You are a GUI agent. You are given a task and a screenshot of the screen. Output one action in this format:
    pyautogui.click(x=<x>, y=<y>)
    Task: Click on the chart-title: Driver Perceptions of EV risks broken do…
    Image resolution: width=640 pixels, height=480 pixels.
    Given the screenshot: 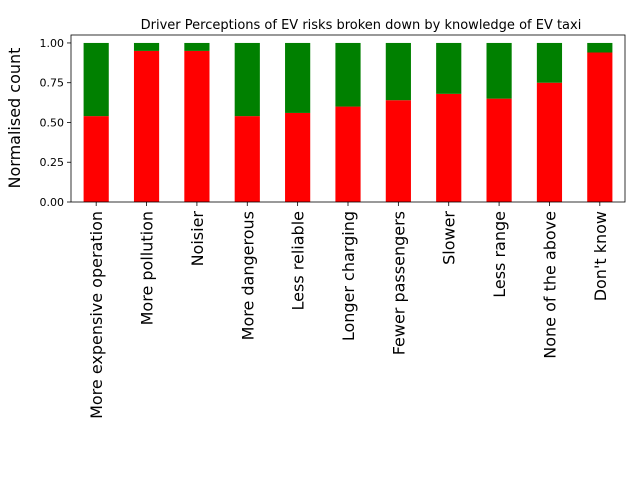 What is the action you would take?
    pyautogui.click(x=361, y=25)
    